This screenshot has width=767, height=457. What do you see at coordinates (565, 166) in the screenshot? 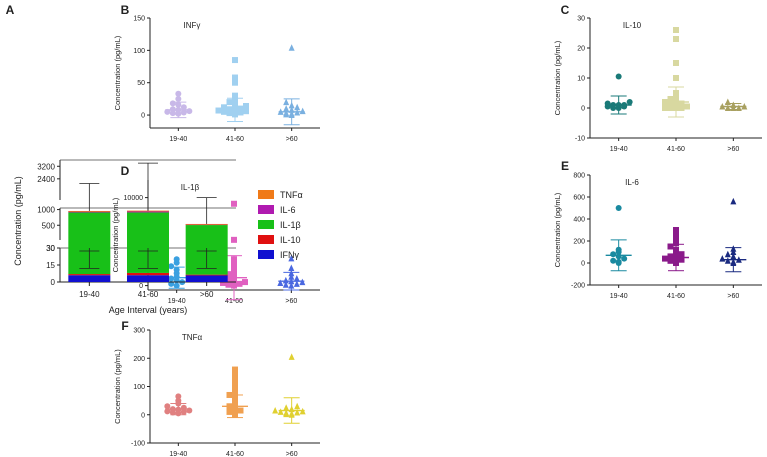
I see `panel-letter-E: E` at bounding box center [565, 166].